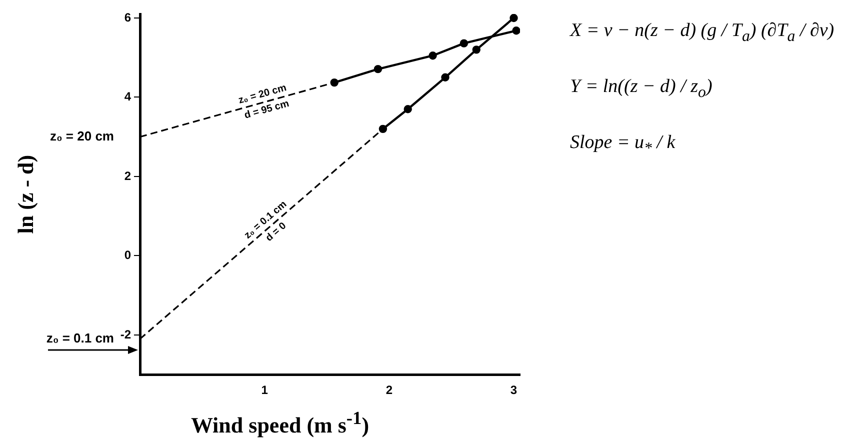 Image resolution: width=852 pixels, height=444 pixels. What do you see at coordinates (642, 89) in the screenshot?
I see `text: Y = ln((z − d) / z$_{o}$)` at bounding box center [642, 89].